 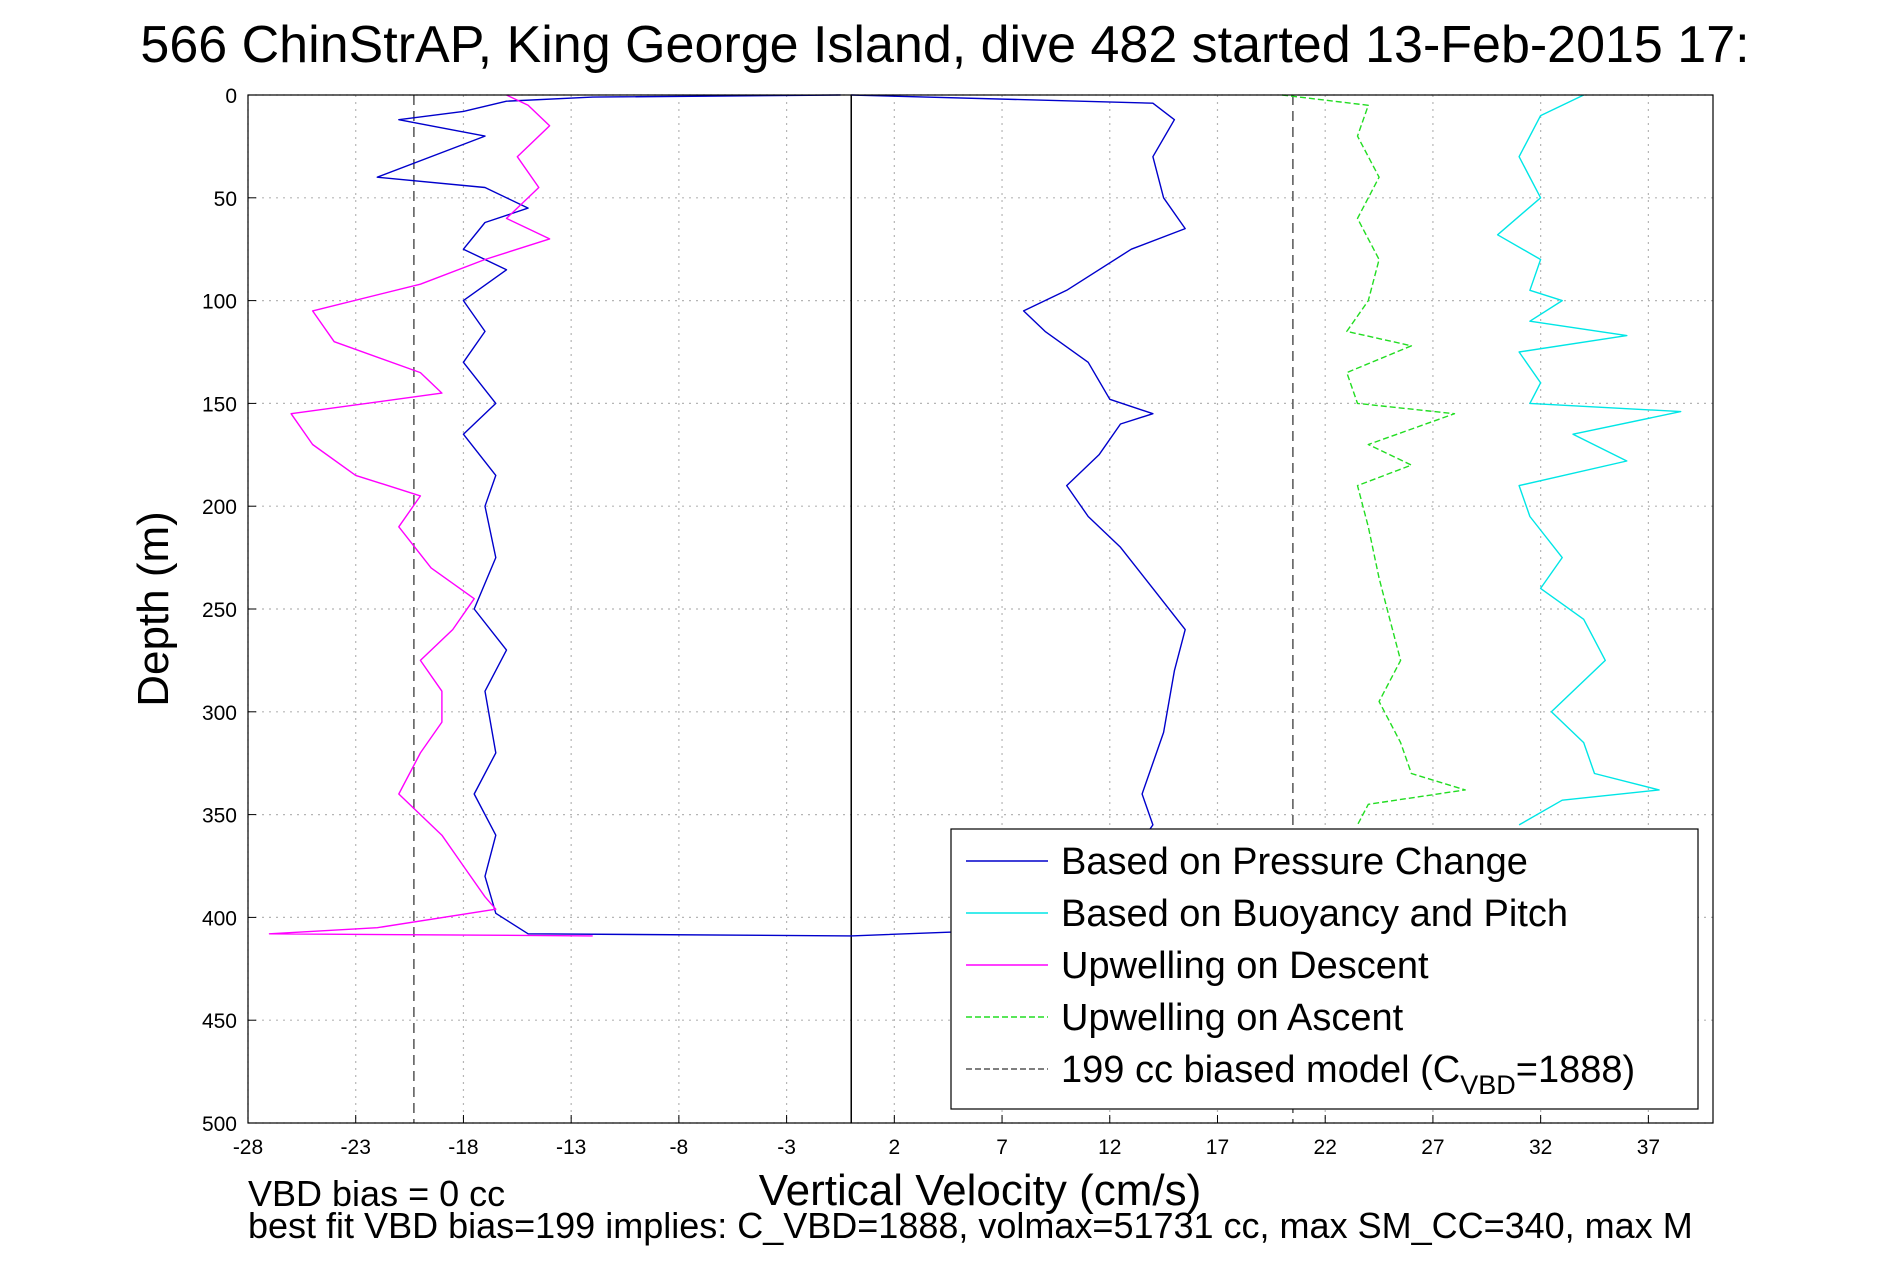 I want to click on x-tick-label: -28, so click(x=248, y=1147).